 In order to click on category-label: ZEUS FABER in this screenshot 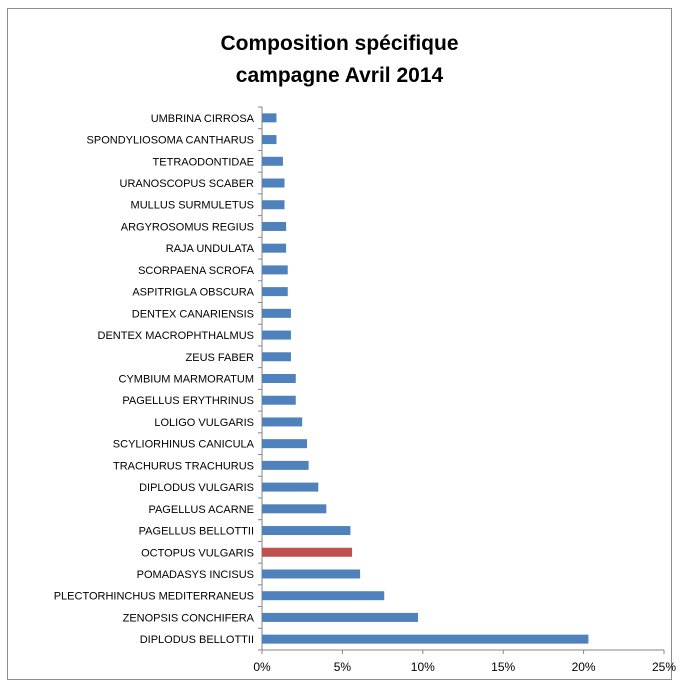, I will do `click(220, 358)`.